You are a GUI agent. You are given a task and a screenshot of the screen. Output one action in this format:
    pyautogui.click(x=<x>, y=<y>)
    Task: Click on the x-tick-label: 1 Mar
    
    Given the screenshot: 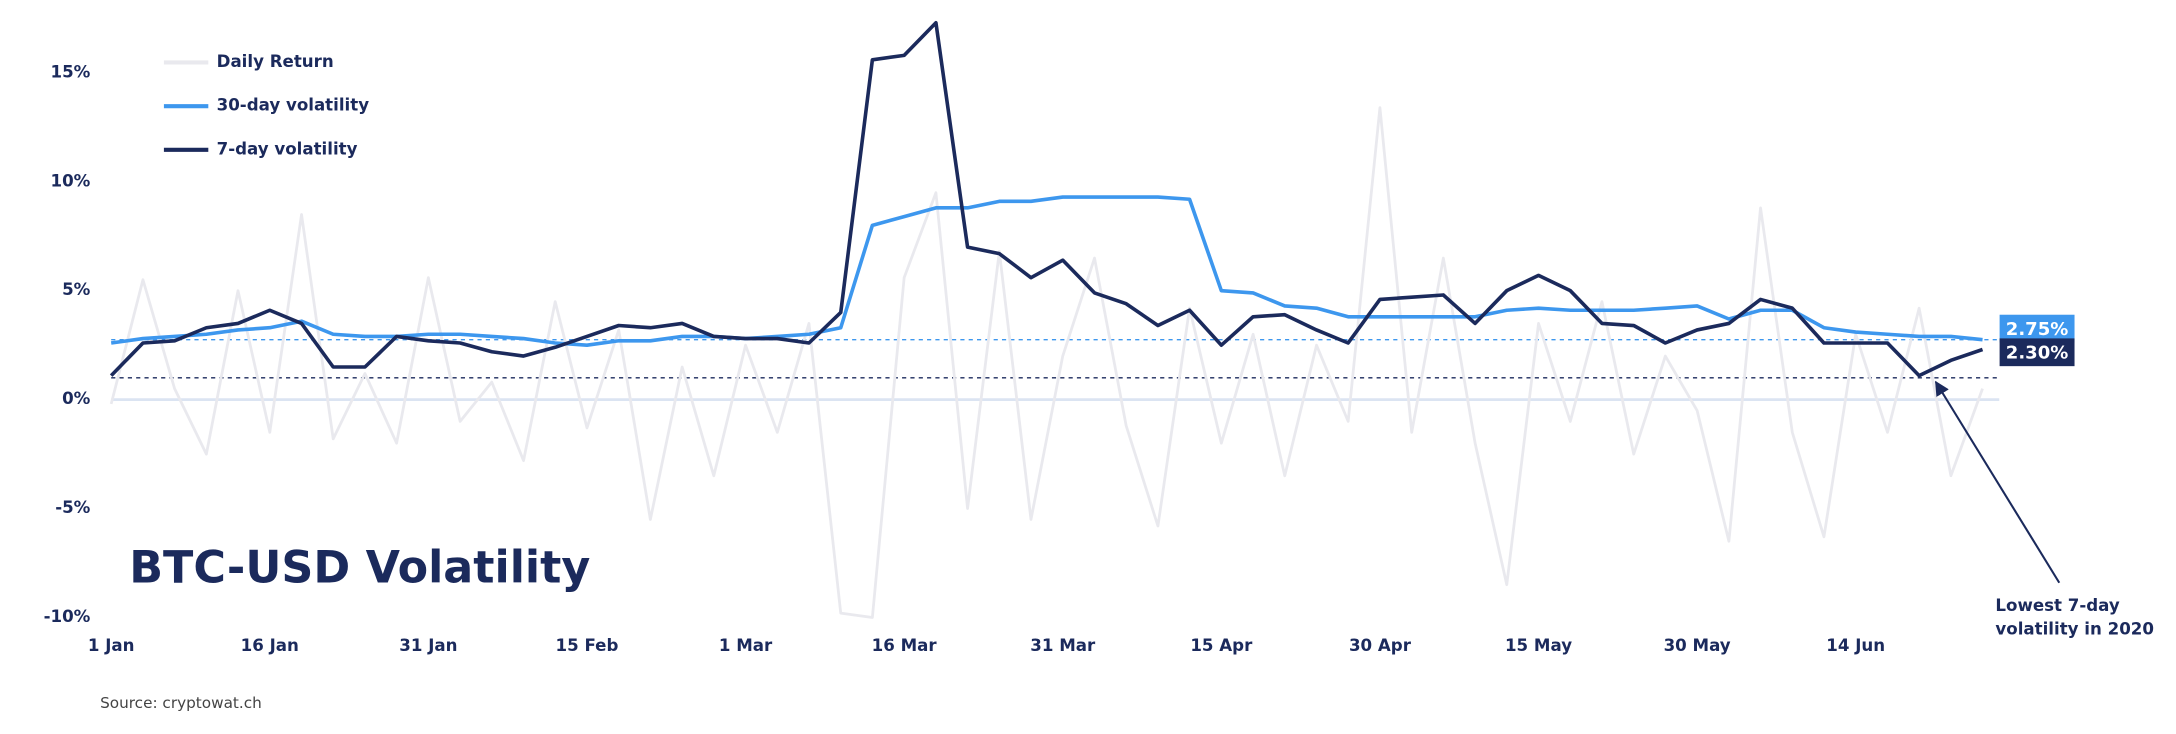 What is the action you would take?
    pyautogui.click(x=746, y=645)
    